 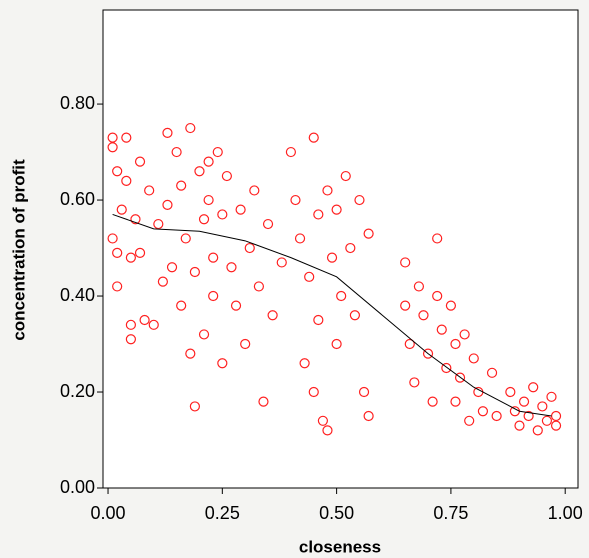 What do you see at coordinates (340, 546) in the screenshot?
I see `x-axis-title: closeness` at bounding box center [340, 546].